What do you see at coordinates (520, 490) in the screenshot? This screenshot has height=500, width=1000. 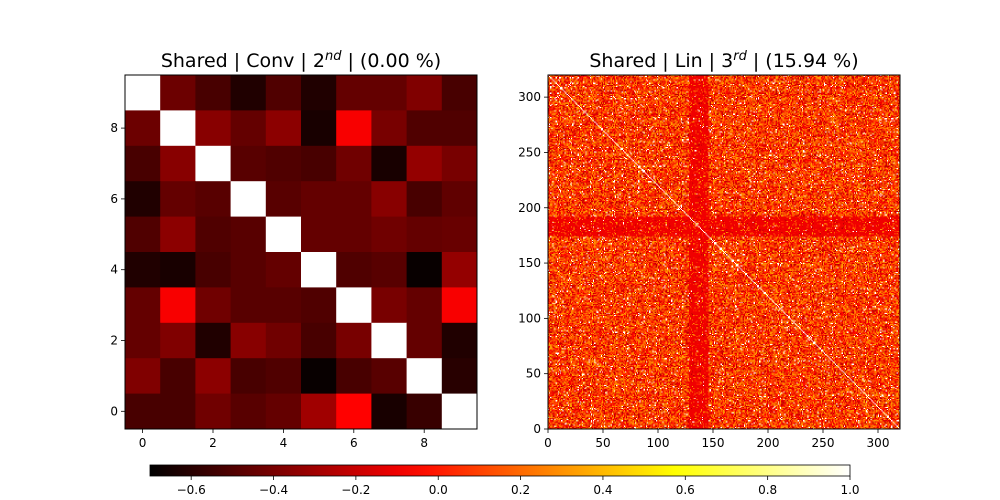 I see `colorbar-tick-label: 0.2` at bounding box center [520, 490].